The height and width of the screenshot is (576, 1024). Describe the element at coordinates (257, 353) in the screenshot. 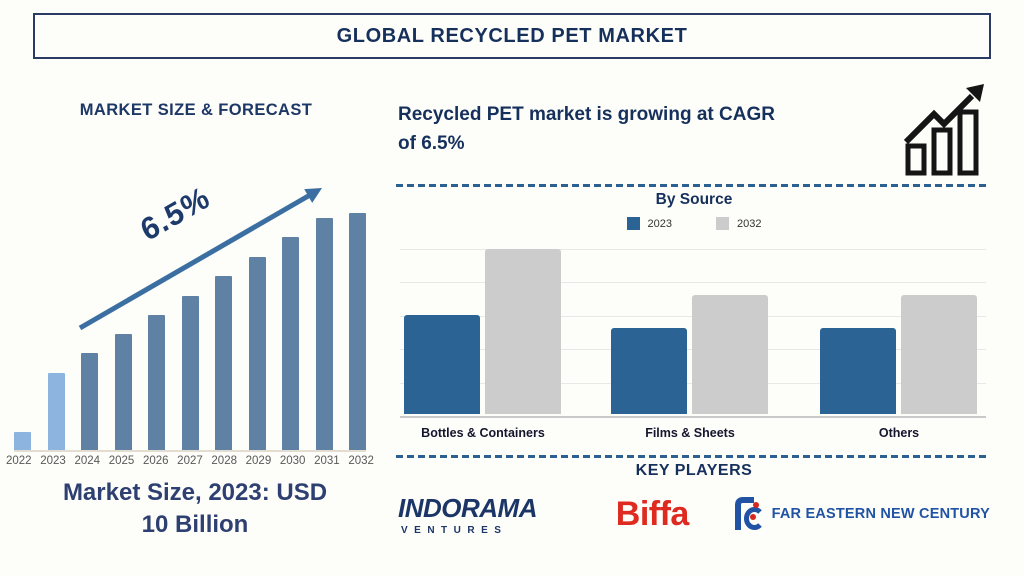

I see `forecast-bar-2029` at that location.